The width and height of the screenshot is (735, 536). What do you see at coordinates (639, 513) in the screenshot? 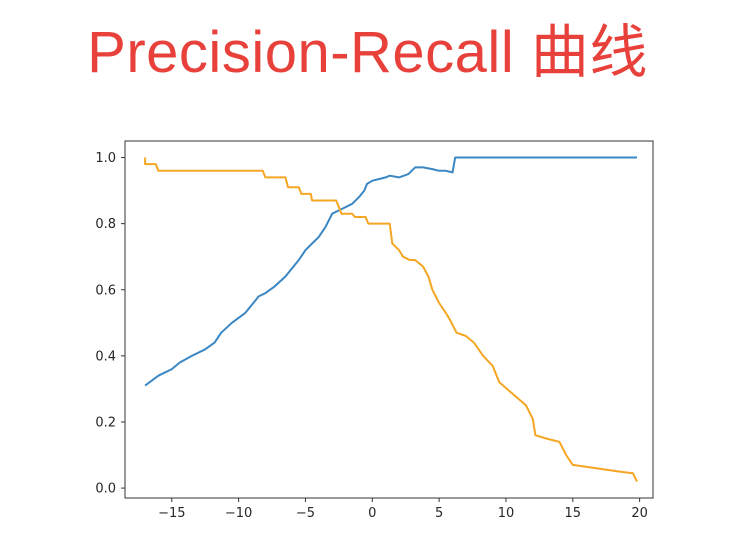
I see `x-tick-label: 20` at bounding box center [639, 513].